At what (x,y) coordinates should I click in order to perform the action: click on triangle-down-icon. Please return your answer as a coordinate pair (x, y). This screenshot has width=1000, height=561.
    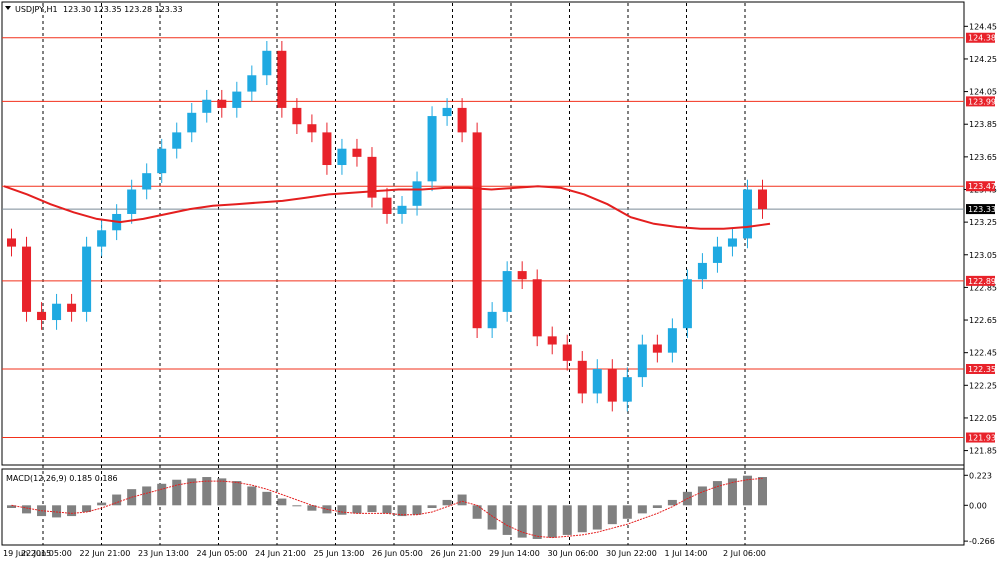
    Looking at the image, I should click on (8, 8).